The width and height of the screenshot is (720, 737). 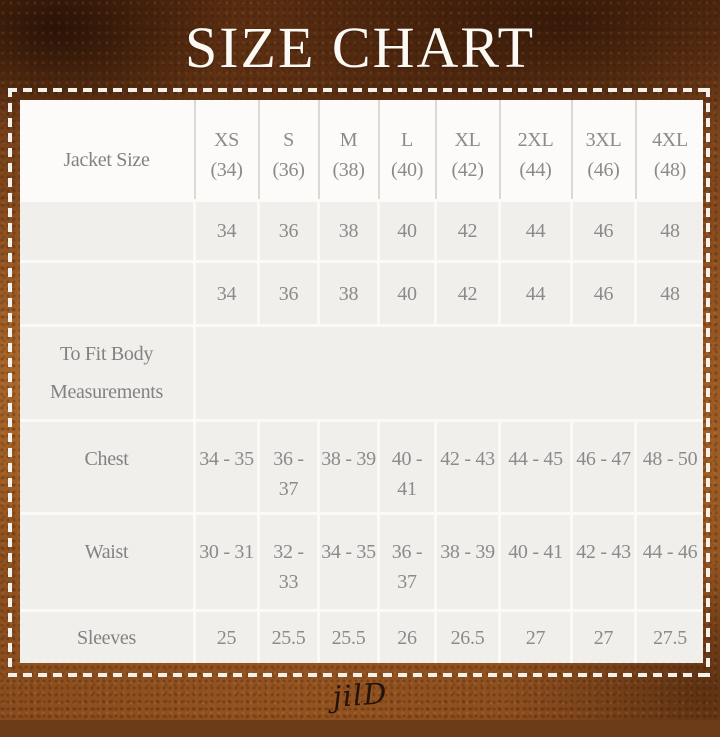 What do you see at coordinates (226, 149) in the screenshot?
I see `size-column-header-cell: XS (34)` at bounding box center [226, 149].